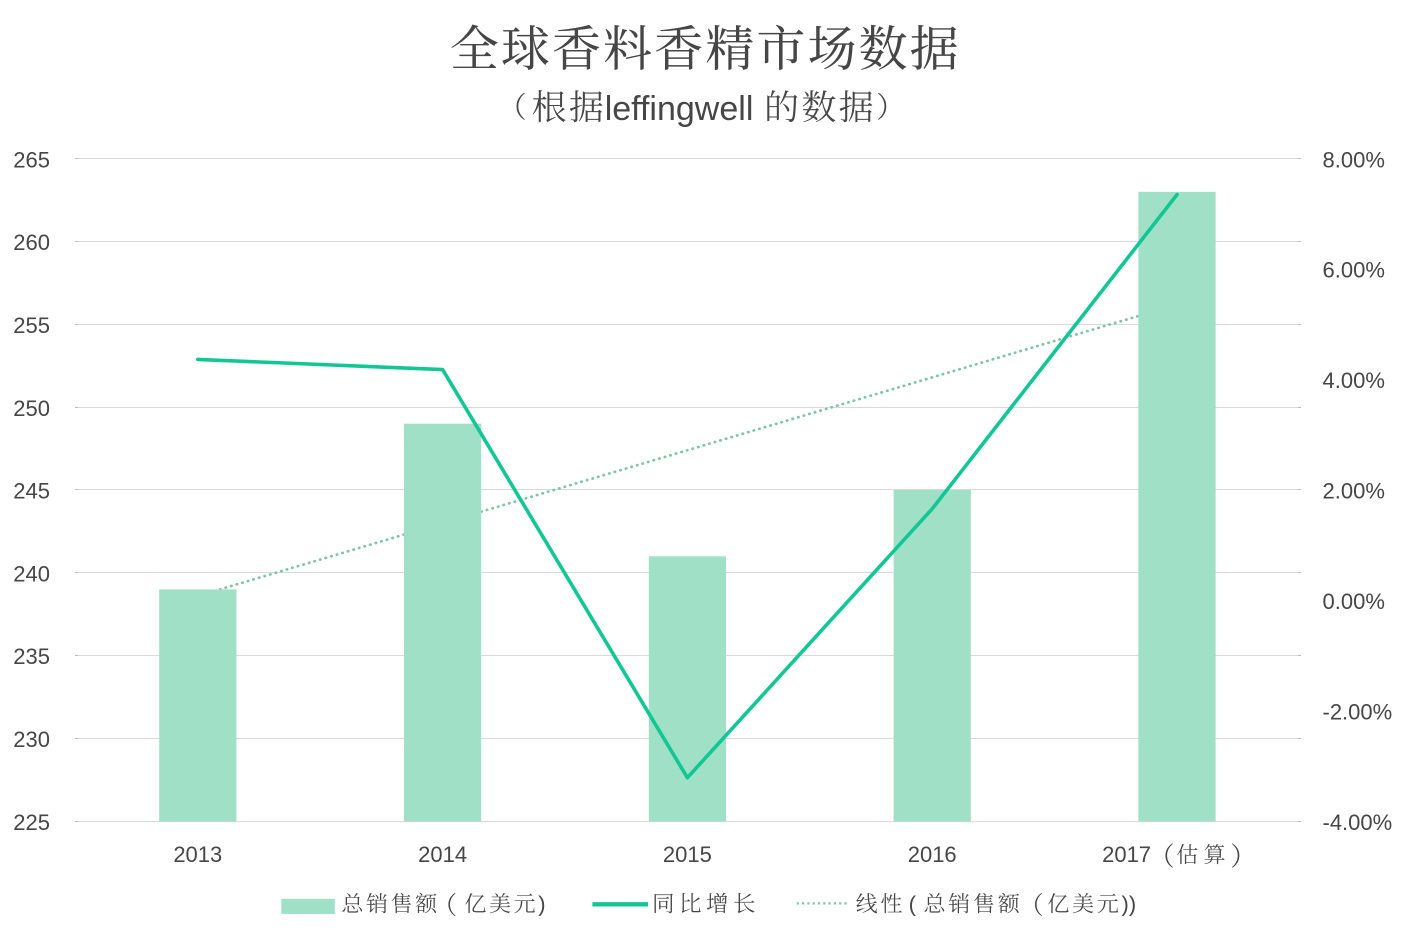  I want to click on svg-text: -2.00%, so click(1358, 712).